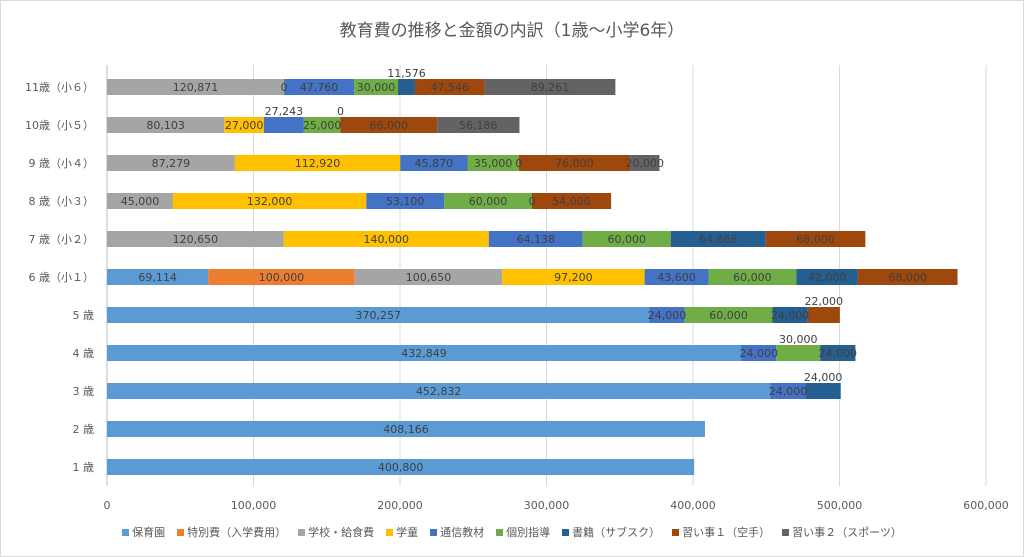  I want to click on data-label: 64,868, so click(718, 239).